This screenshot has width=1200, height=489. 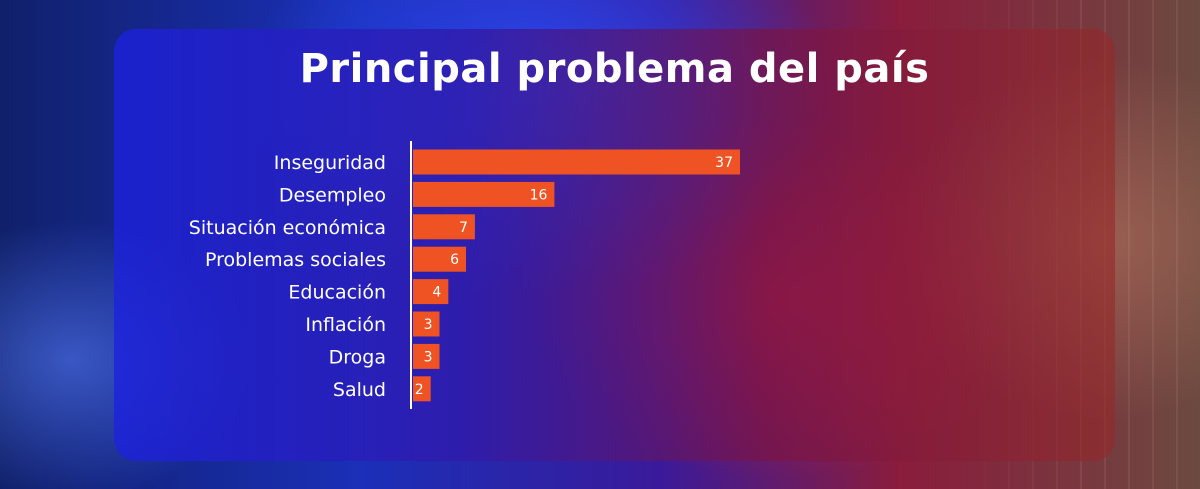 What do you see at coordinates (287, 228) in the screenshot?
I see `category-label: Situación económica` at bounding box center [287, 228].